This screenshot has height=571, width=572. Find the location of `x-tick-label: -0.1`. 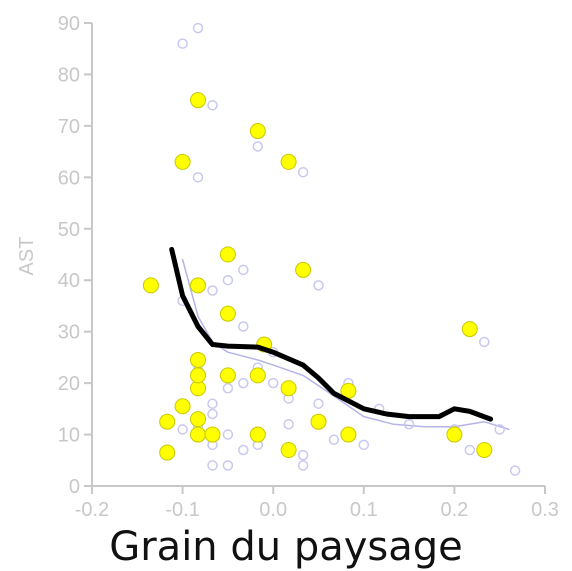

x-tick-label: -0.1 is located at coordinates (182, 510).